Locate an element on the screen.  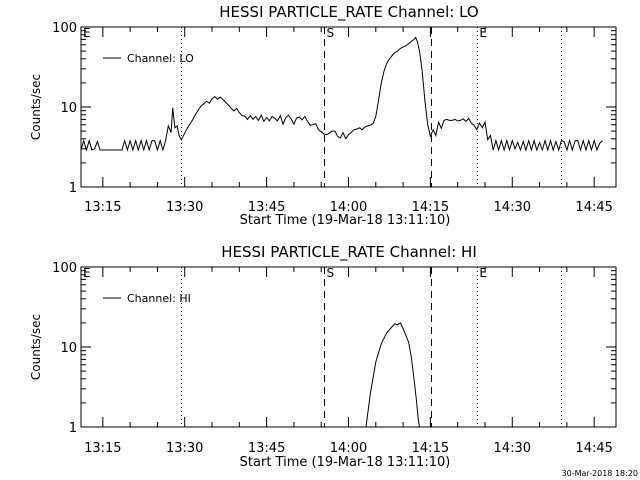
panel-lo-title: HESSI PARTICLE_RATE Channel: LO is located at coordinates (348, 12).